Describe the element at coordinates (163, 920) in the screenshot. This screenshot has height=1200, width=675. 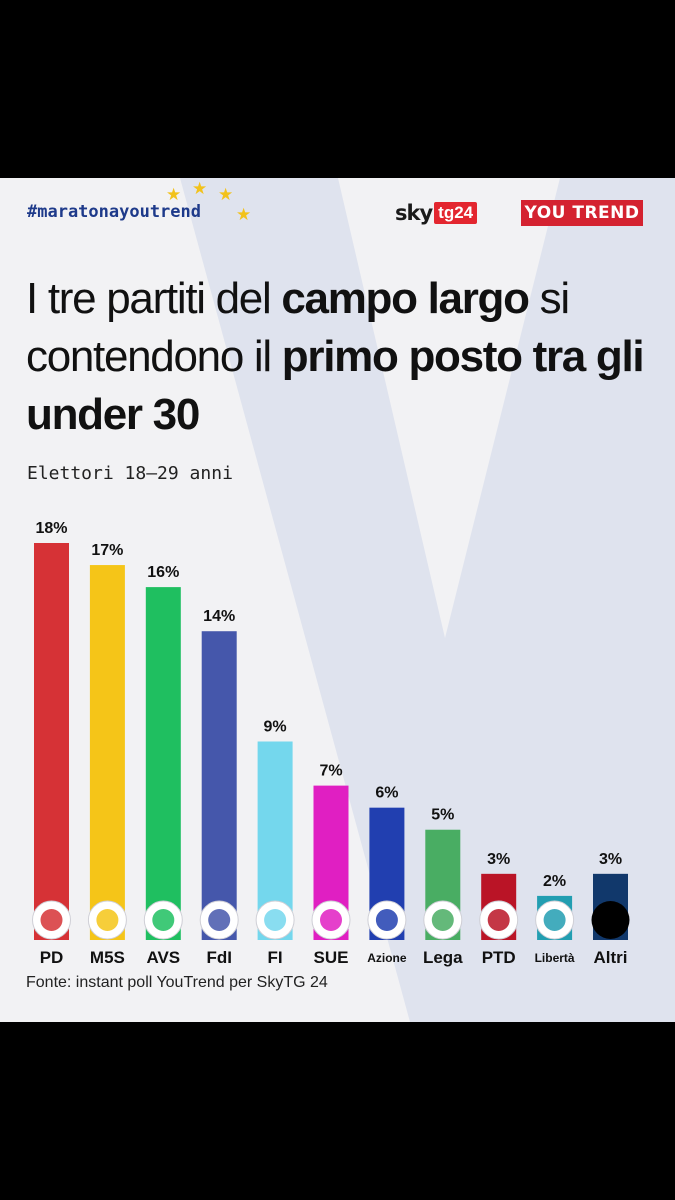
I see `avs-logo-icon-emblem` at that location.